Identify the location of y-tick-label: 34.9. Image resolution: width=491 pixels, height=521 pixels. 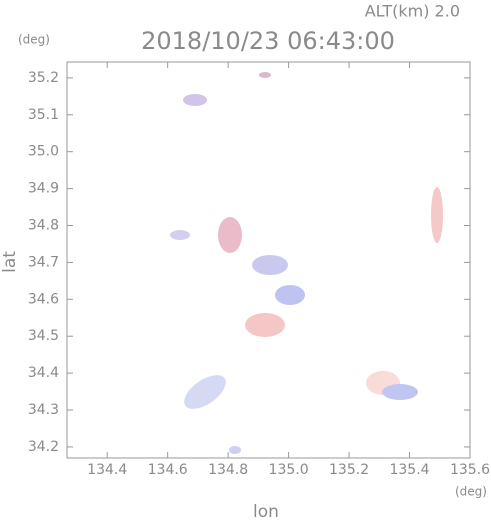
(43, 189).